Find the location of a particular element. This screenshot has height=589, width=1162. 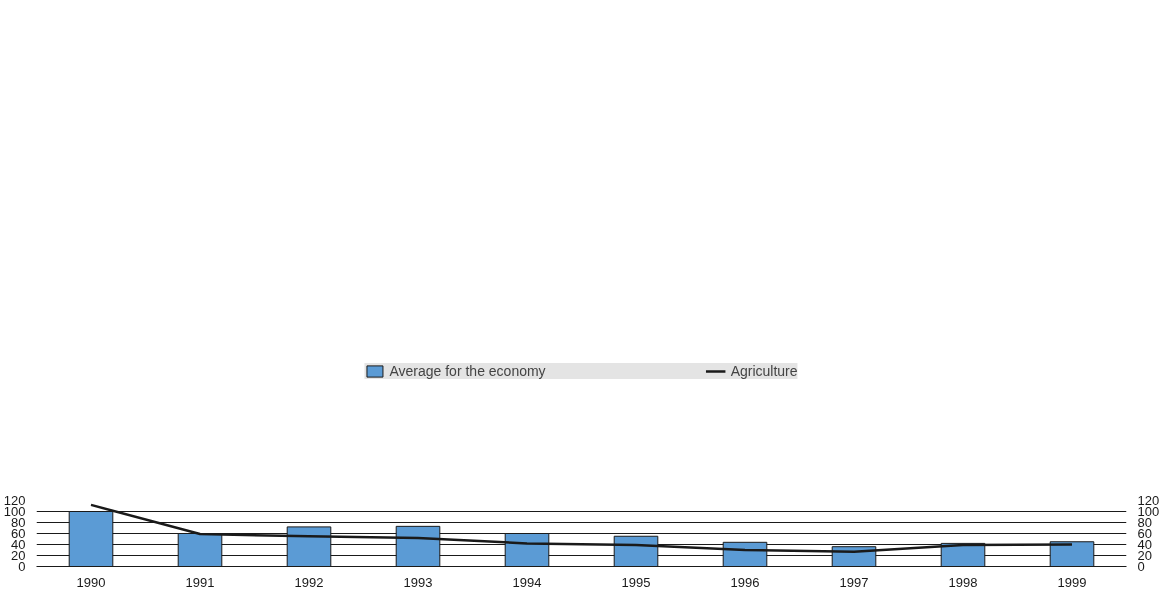

x-tick-label: 1995 is located at coordinates (636, 581).